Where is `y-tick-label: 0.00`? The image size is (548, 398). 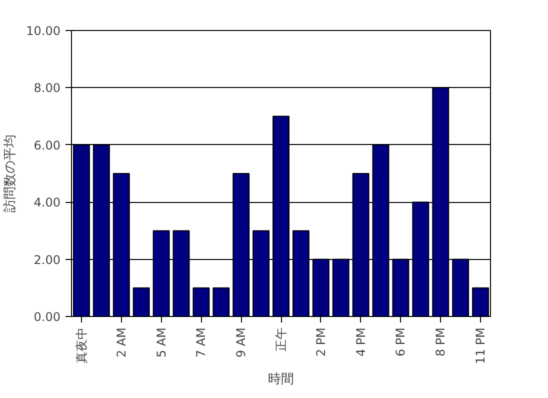
y-tick-label: 0.00 is located at coordinates (47, 317).